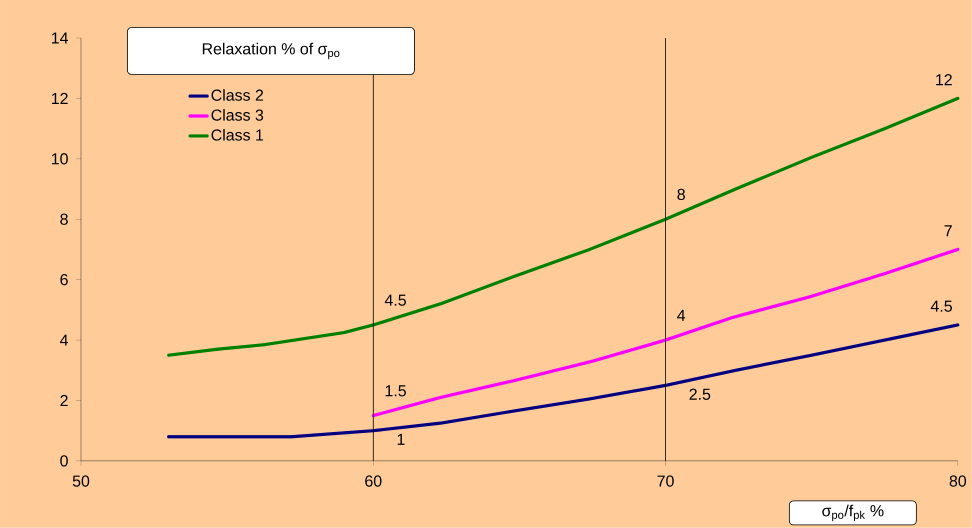 This screenshot has height=528, width=972. Describe the element at coordinates (681, 315) in the screenshot. I see `annotation: 4` at that location.